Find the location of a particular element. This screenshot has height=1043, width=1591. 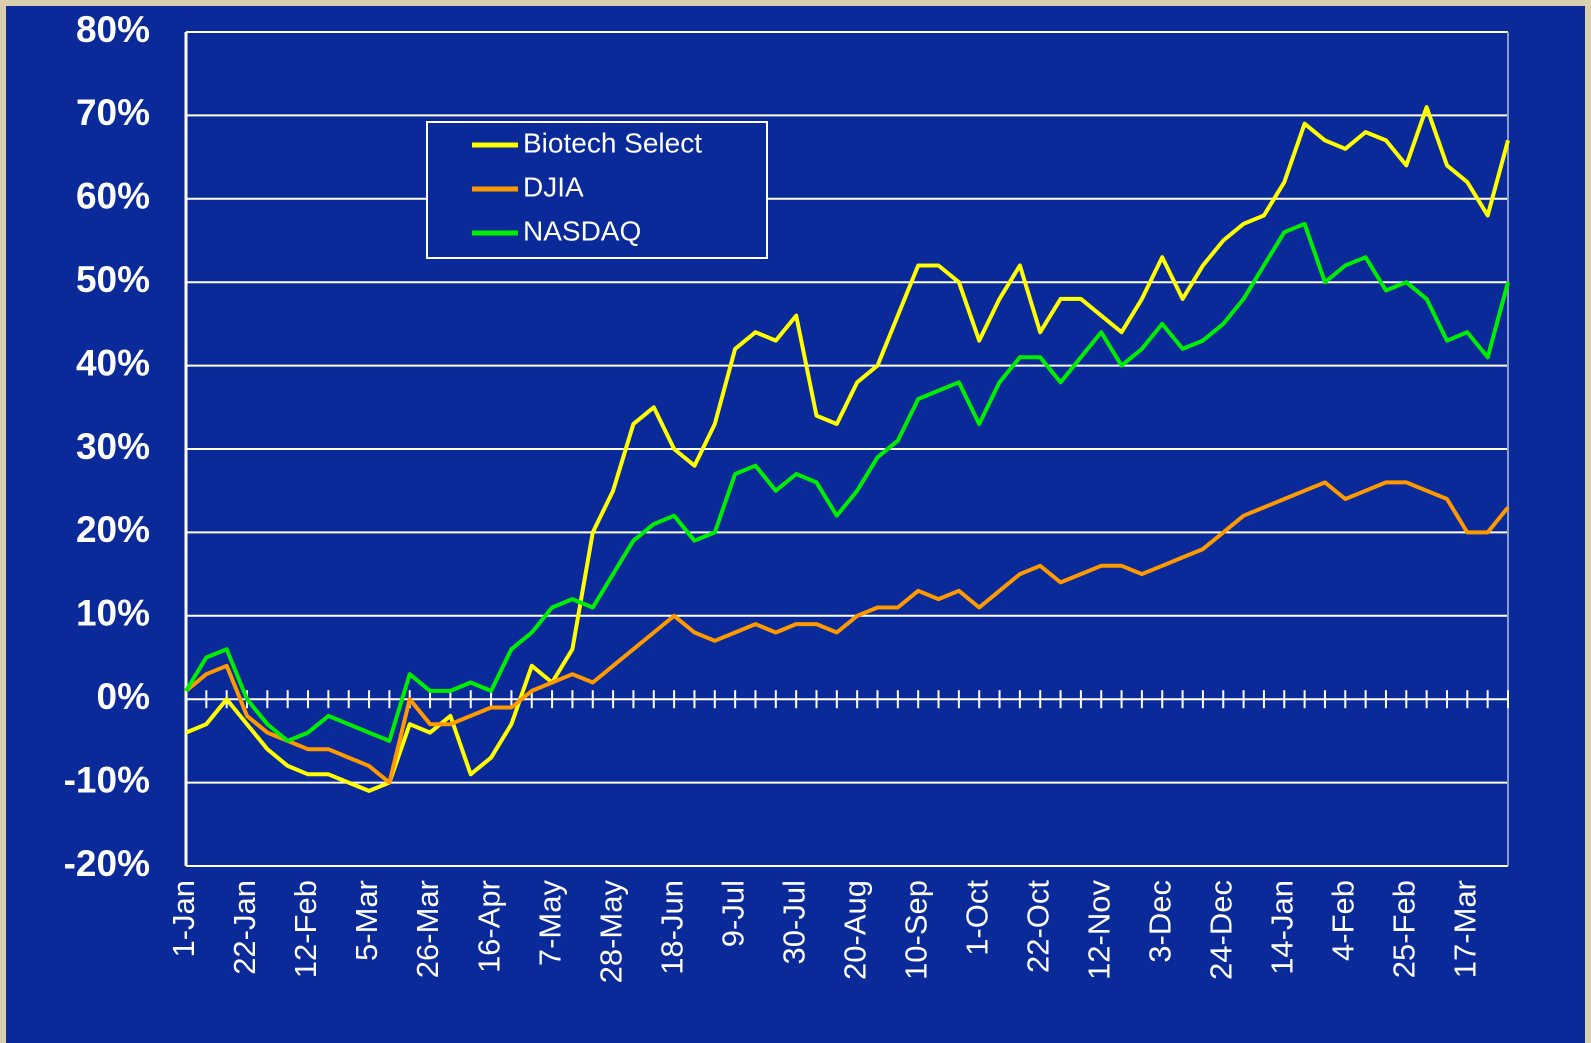

x-tick-label: 7-May is located at coordinates (549, 923).